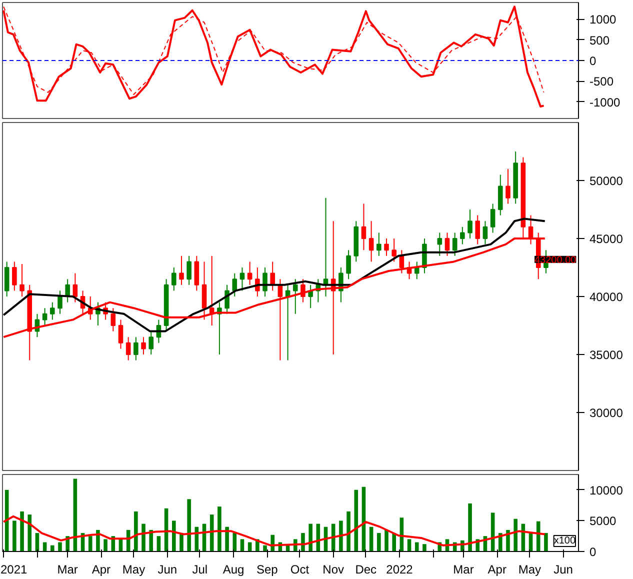 Image resolution: width=633 pixels, height=579 pixels. I want to click on y-tick-label: -500, so click(602, 81).